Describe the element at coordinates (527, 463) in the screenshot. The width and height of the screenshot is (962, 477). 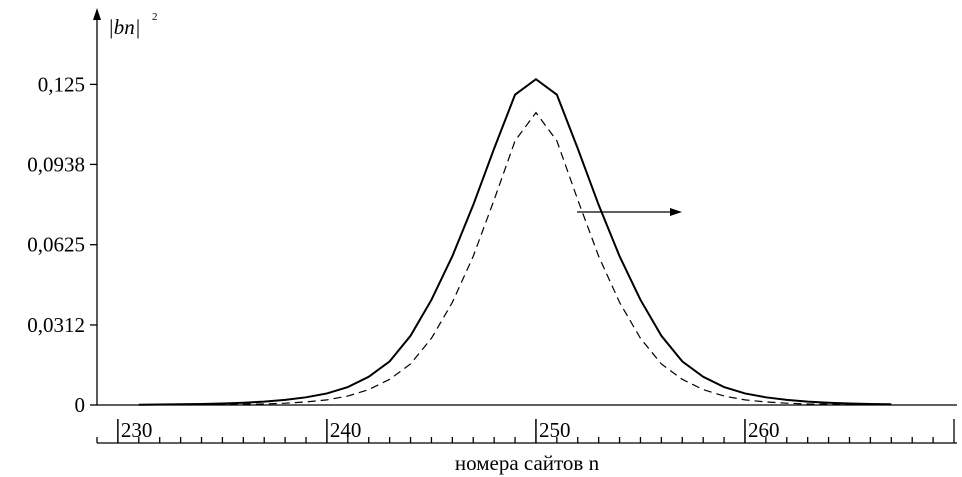
I see `x-axis-label: номера сайтов n` at that location.